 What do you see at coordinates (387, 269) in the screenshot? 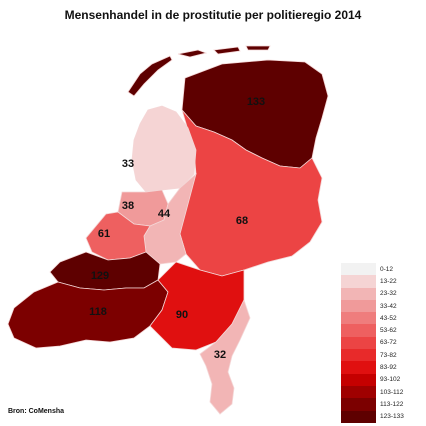
I see `legend-label: 0-12` at bounding box center [387, 269].